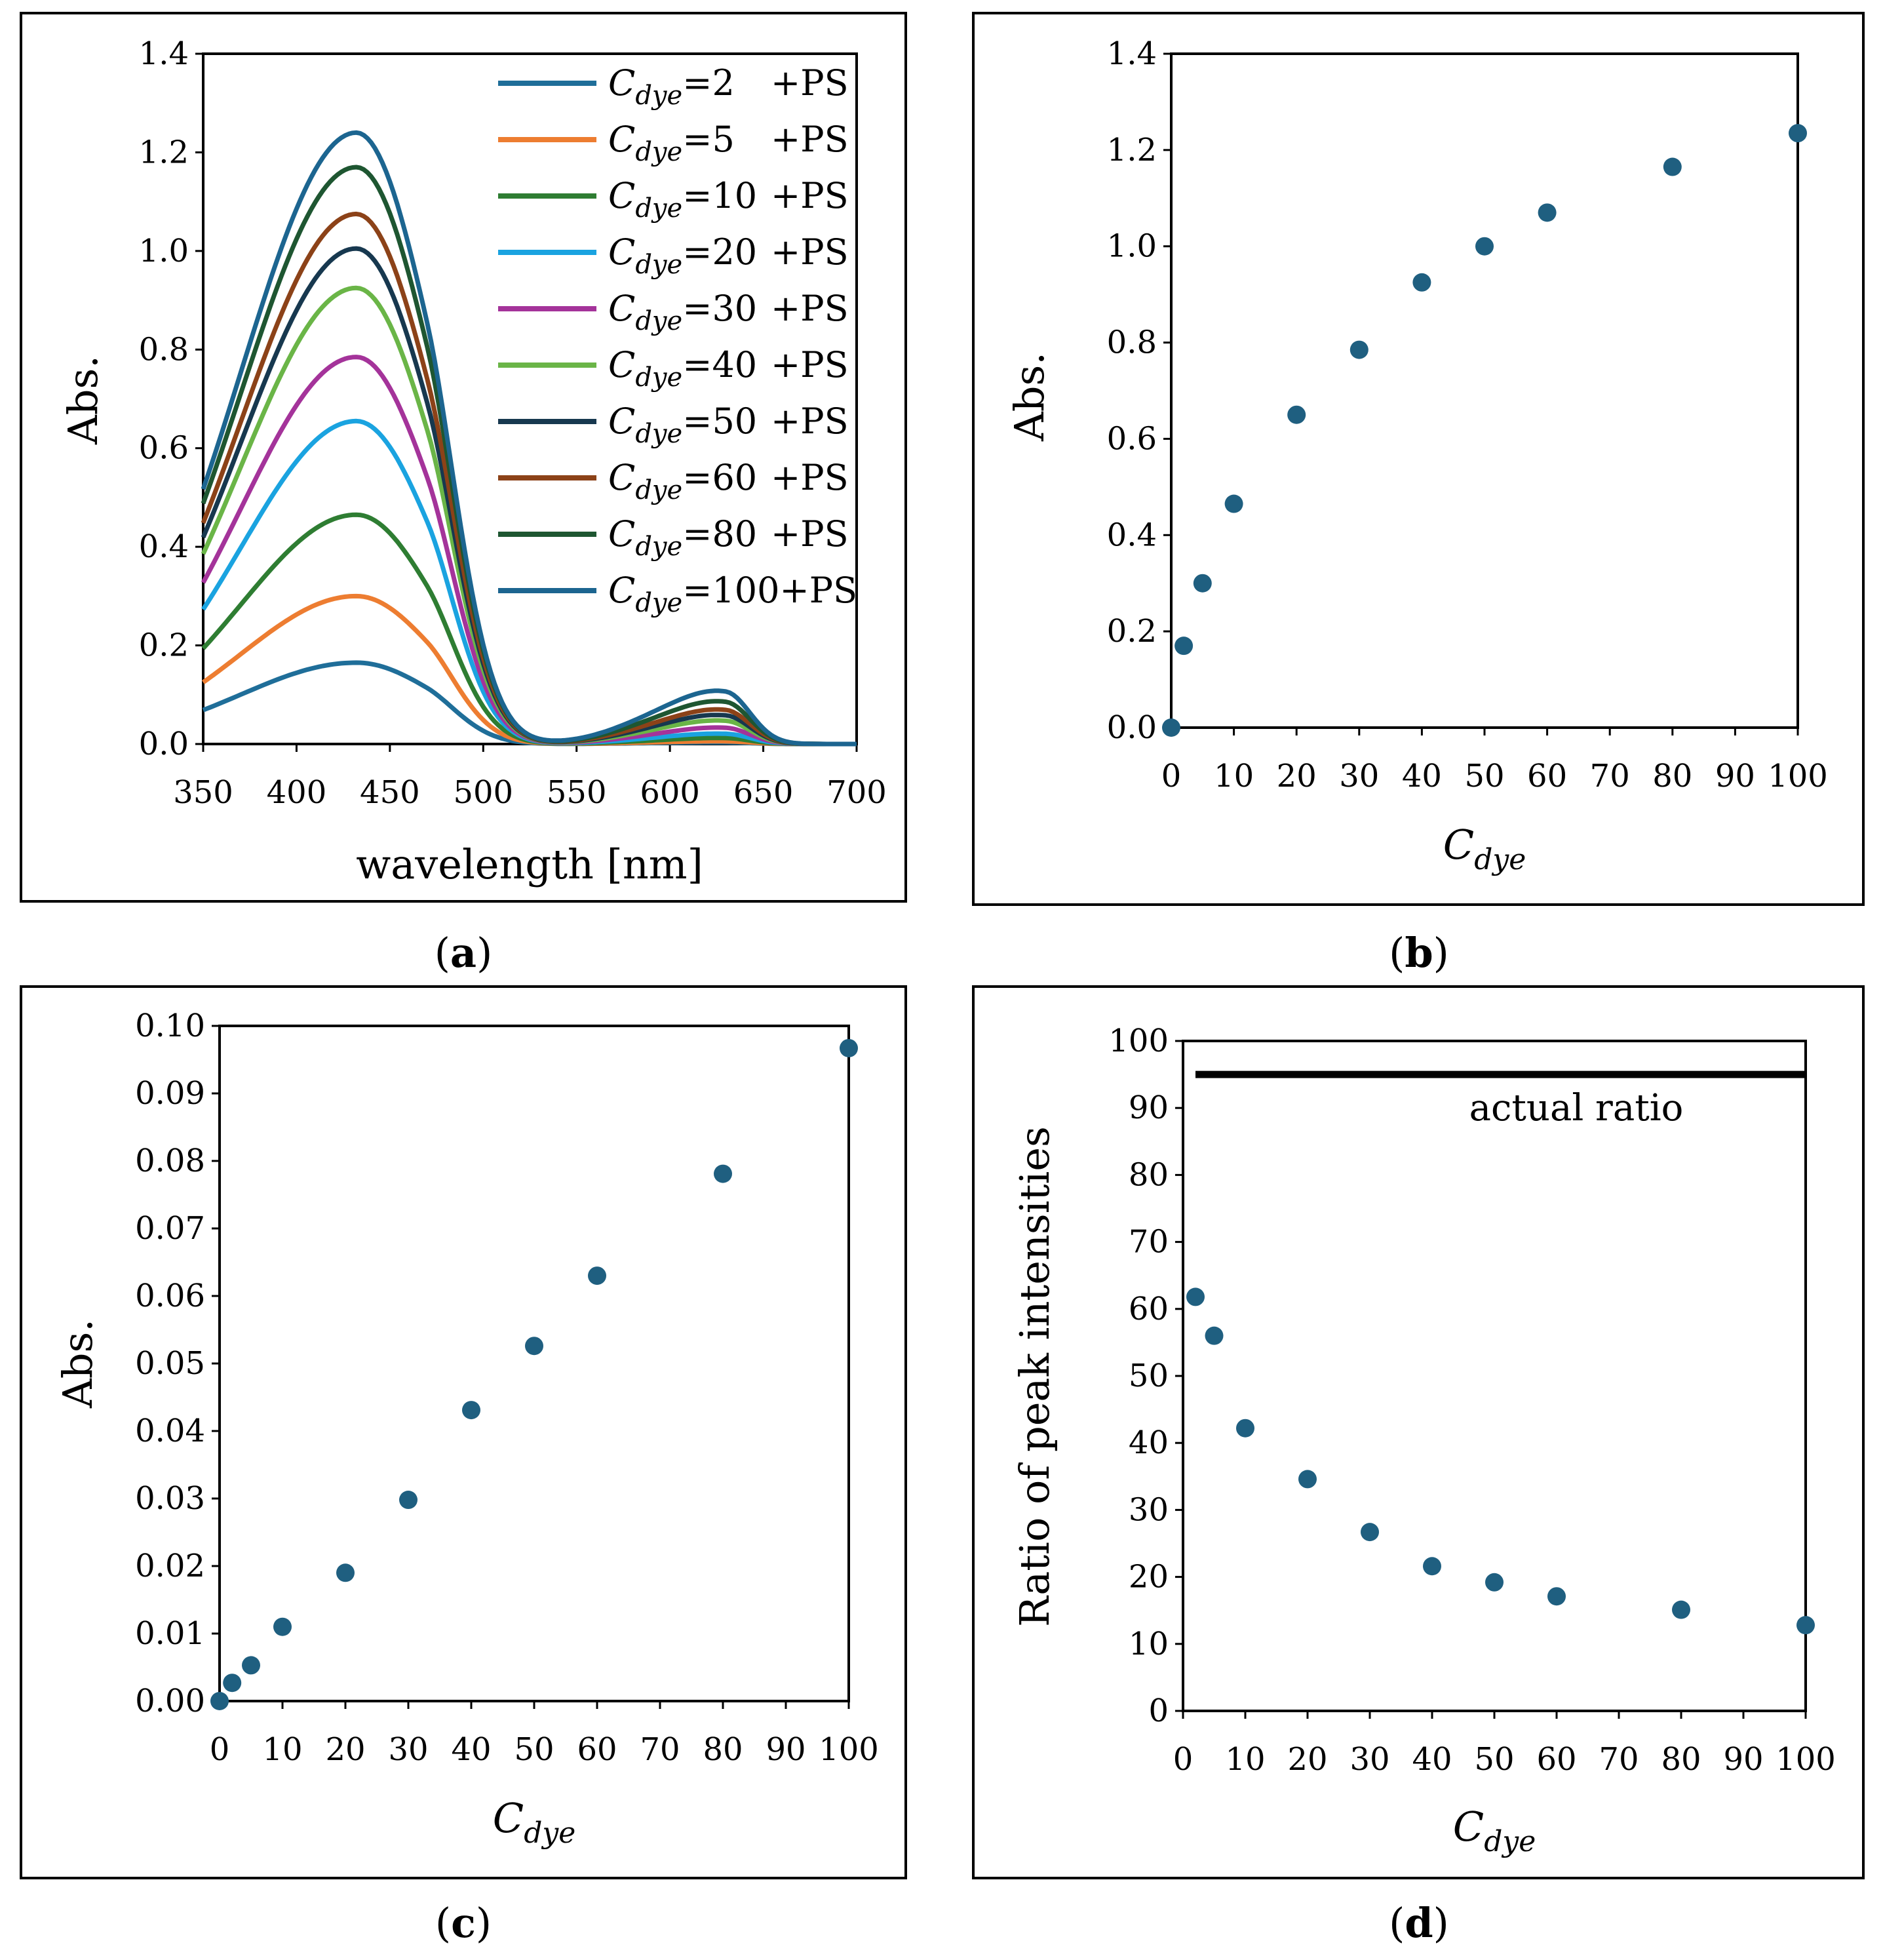  What do you see at coordinates (390, 792) in the screenshot?
I see `x-tick-label: 450` at bounding box center [390, 792].